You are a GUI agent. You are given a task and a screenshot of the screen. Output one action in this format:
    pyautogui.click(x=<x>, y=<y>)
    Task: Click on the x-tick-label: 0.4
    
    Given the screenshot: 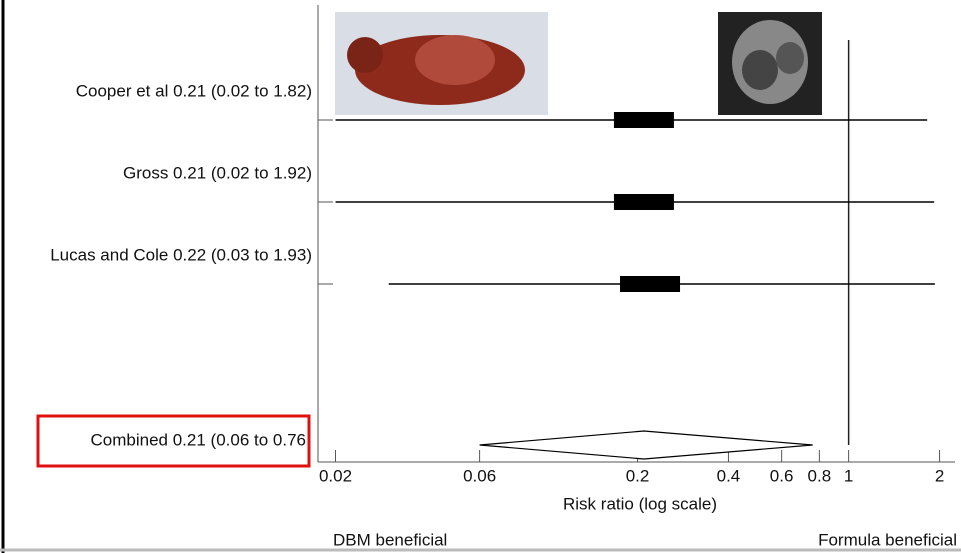 What is the action you would take?
    pyautogui.click(x=729, y=475)
    